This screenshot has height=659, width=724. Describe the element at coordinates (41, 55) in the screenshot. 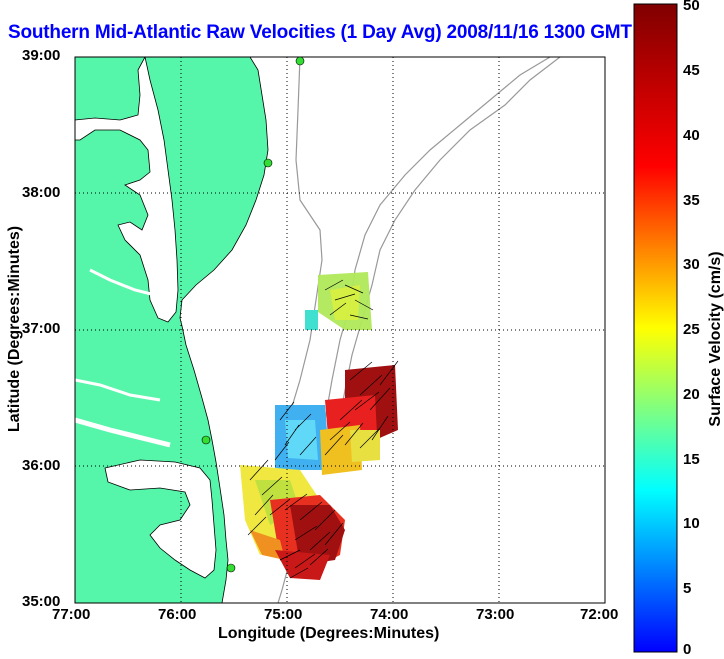

I see `y-tick: 39:00` at that location.